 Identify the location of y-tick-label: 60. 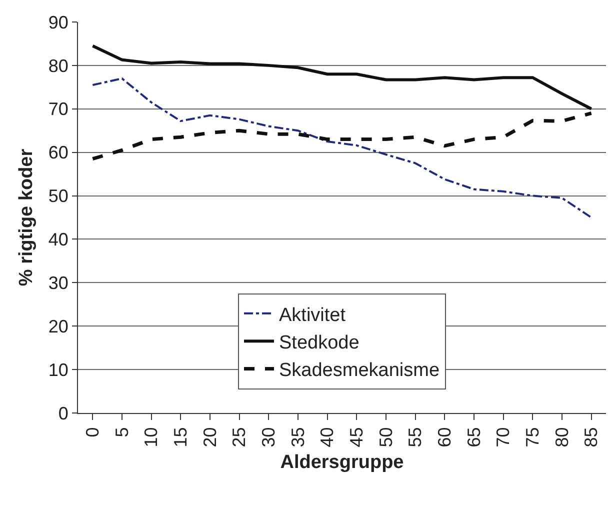
(58, 152).